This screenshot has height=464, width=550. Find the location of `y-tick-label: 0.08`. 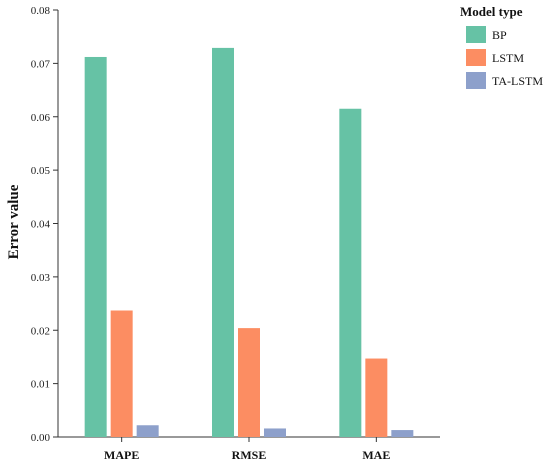

y-tick-label: 0.08 is located at coordinates (41, 11).